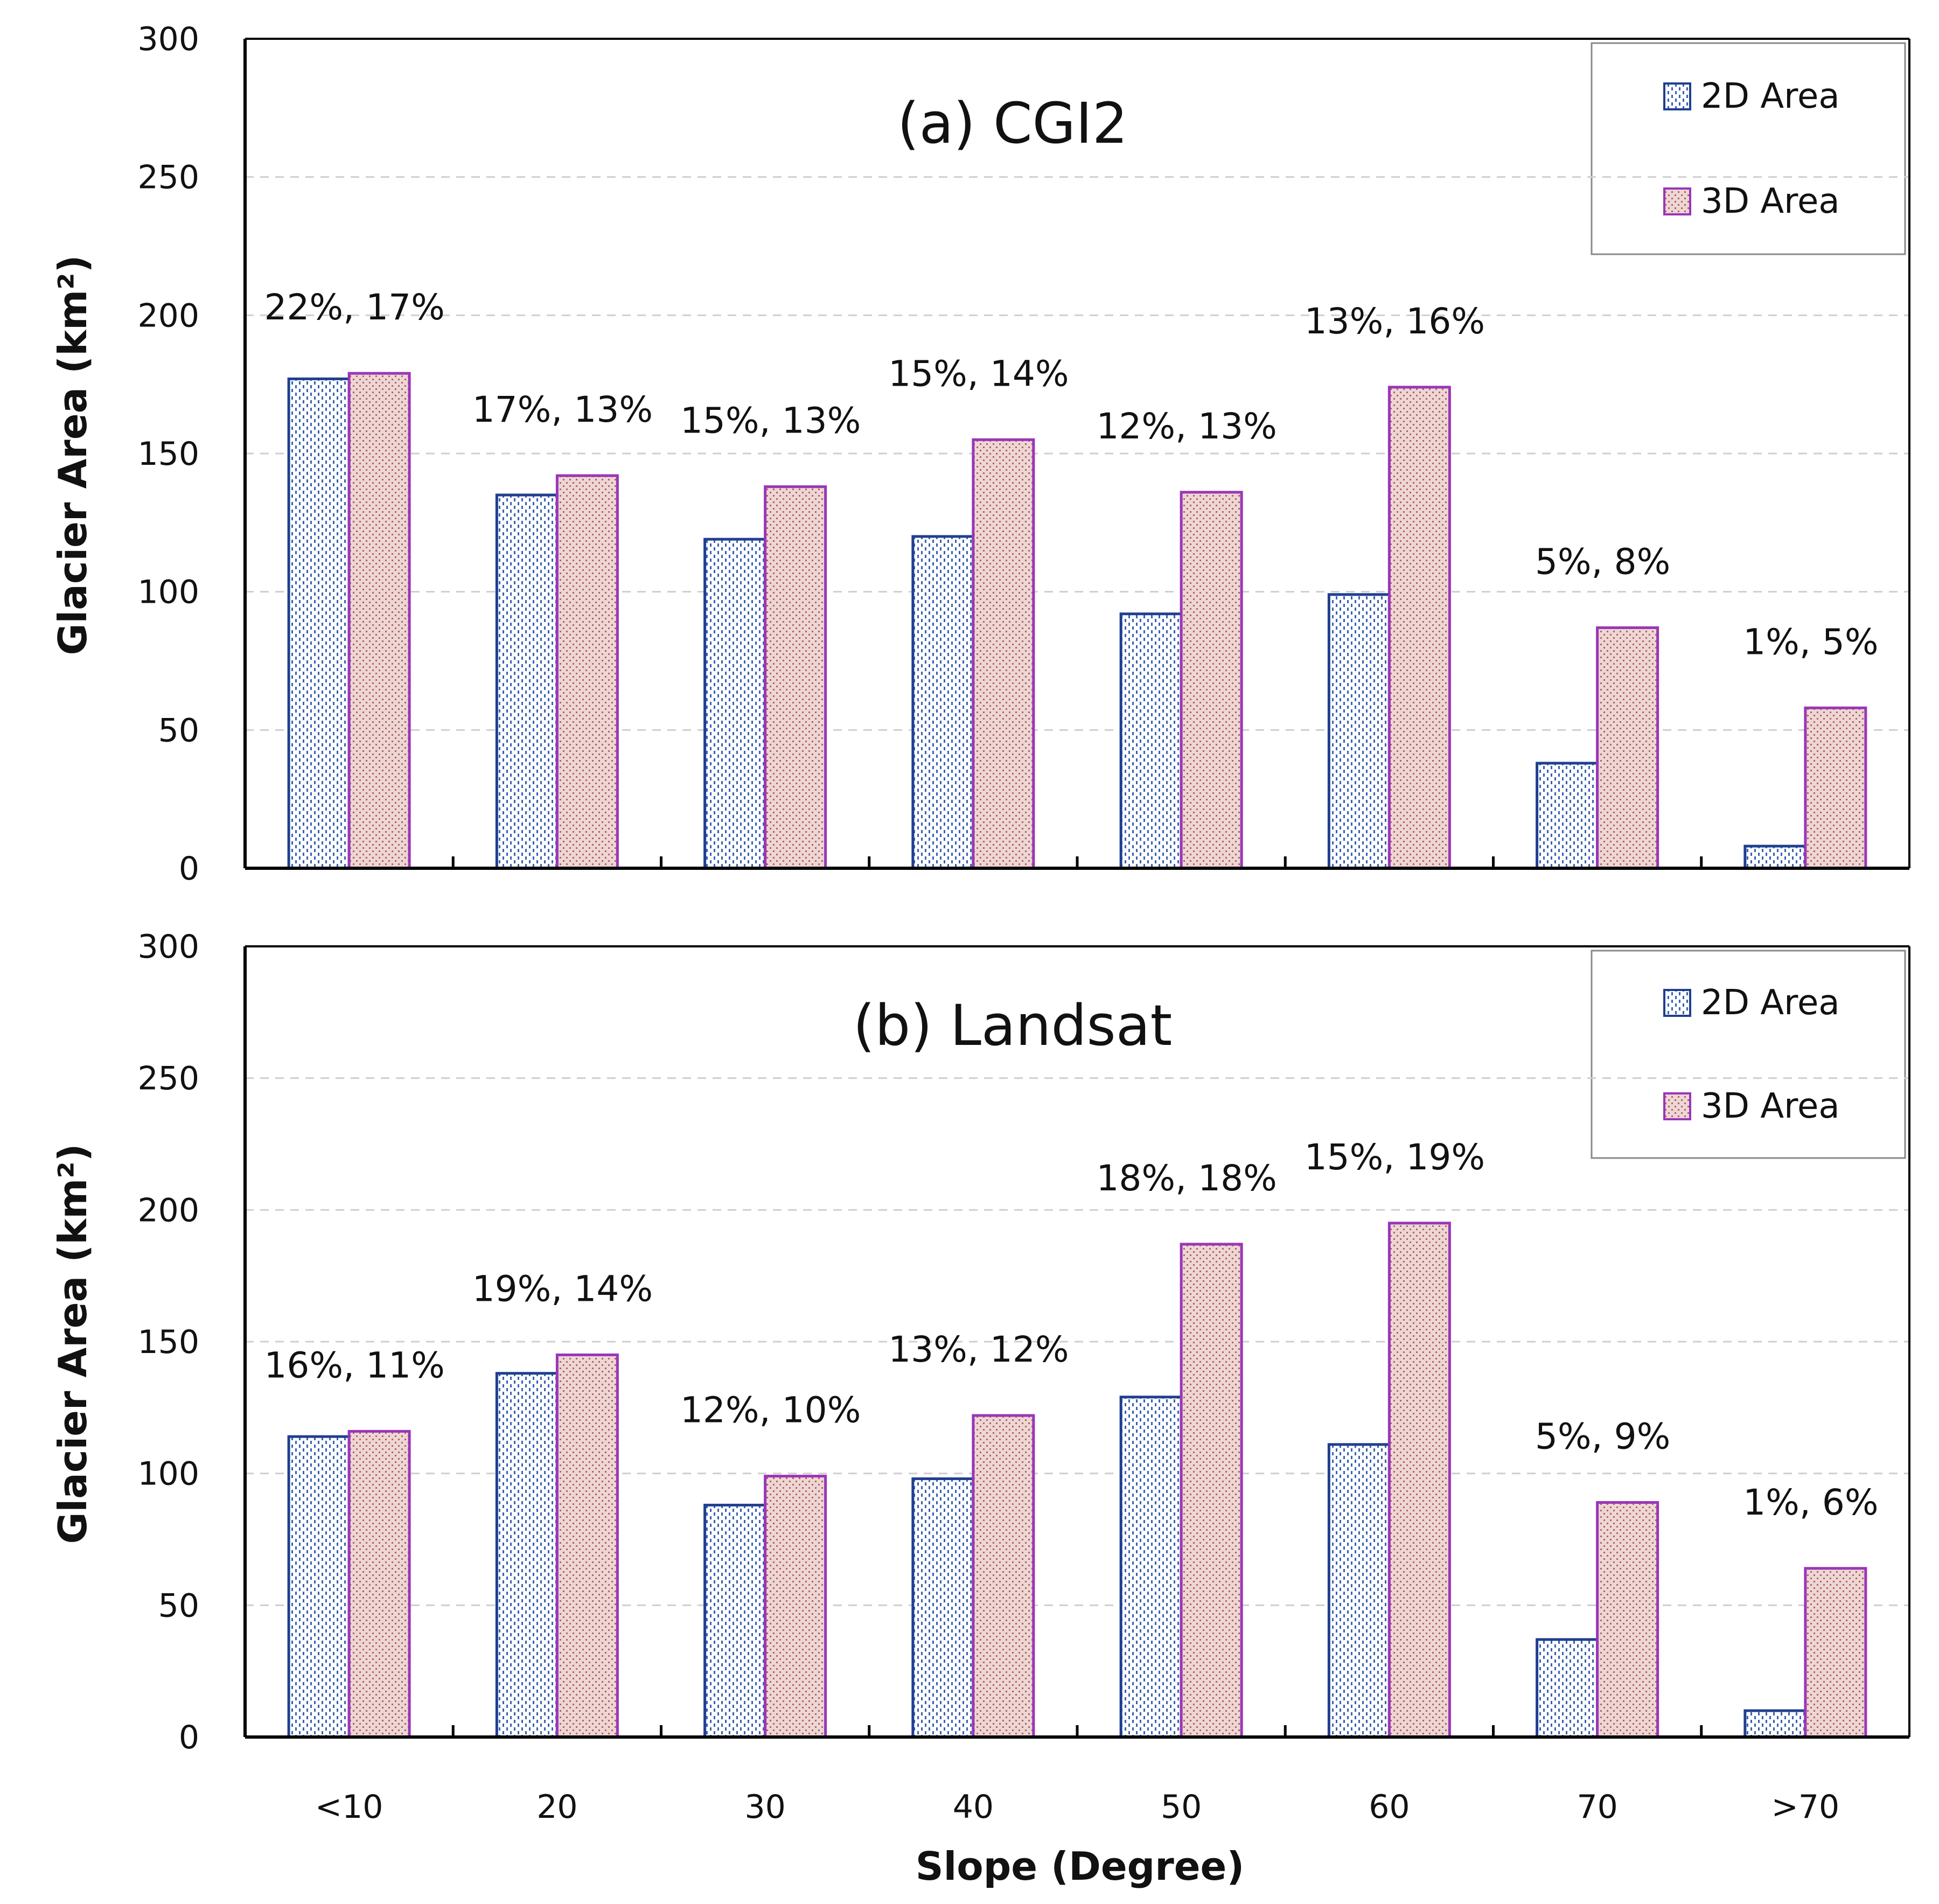 The image size is (1939, 1904). I want to click on data-label: 12%, 10%, so click(771, 1411).